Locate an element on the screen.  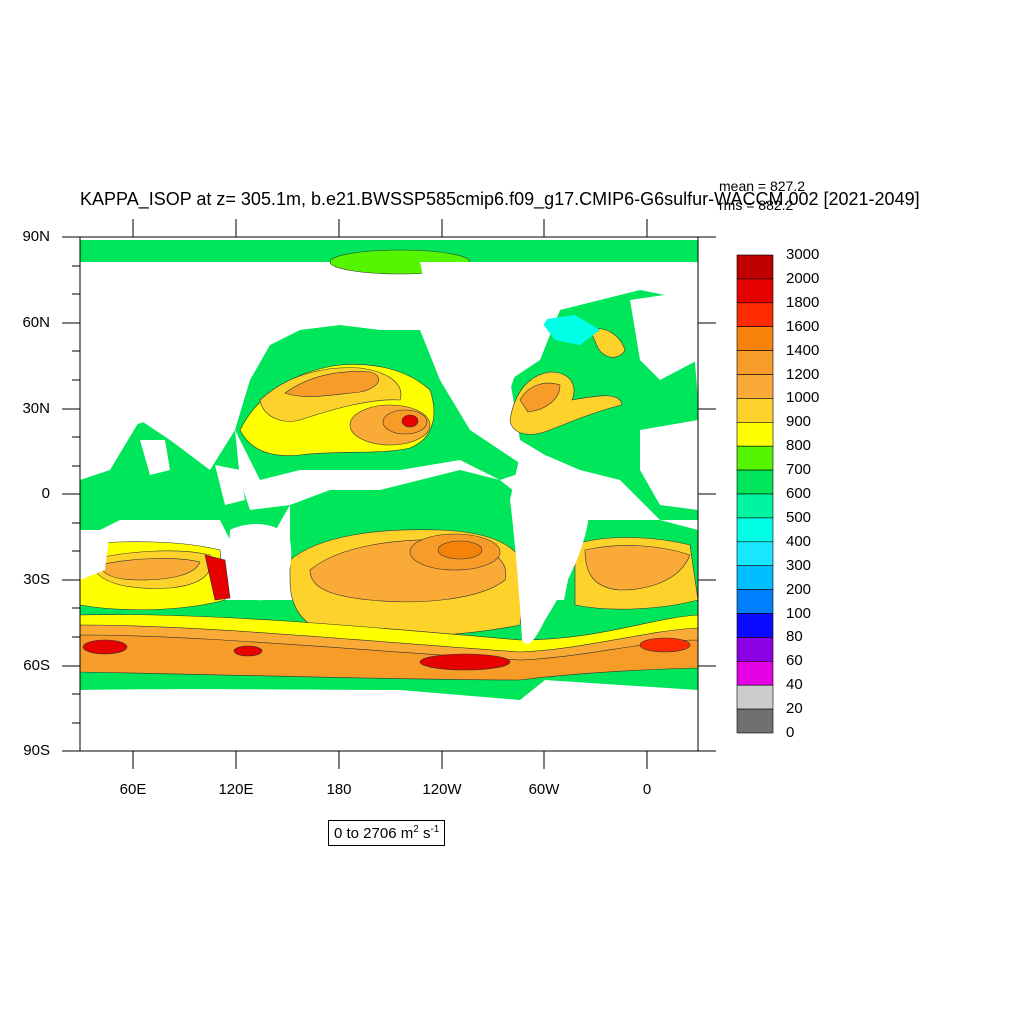
lat-label-90n: 90N is located at coordinates (36, 236).